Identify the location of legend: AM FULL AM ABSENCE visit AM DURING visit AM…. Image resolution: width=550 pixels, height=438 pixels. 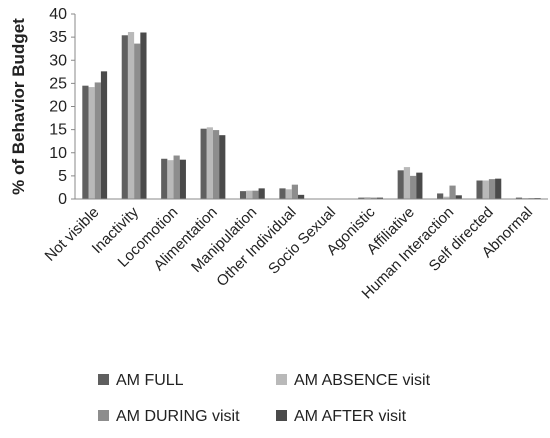
(264, 398).